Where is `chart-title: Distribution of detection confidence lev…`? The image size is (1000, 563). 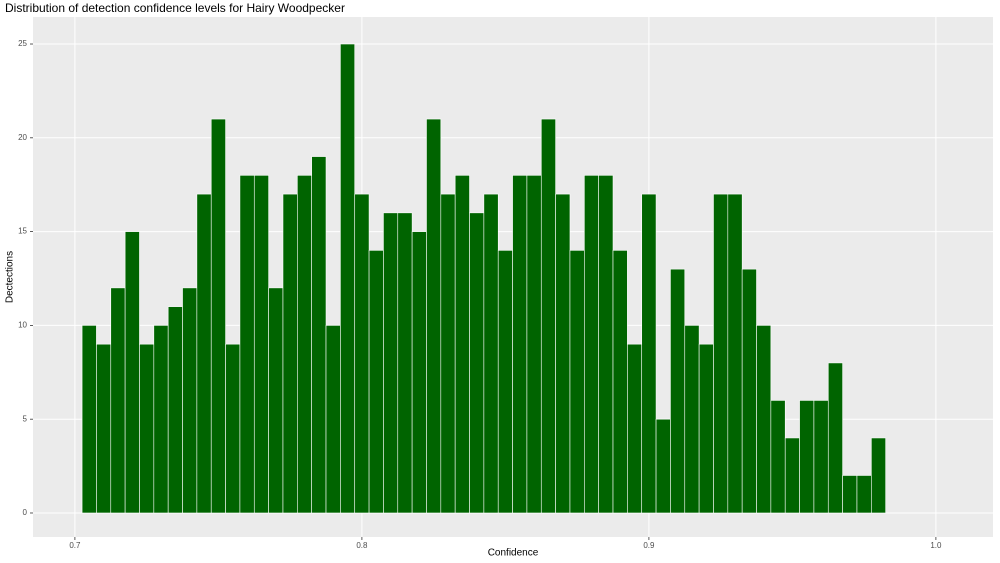 chart-title: Distribution of detection confidence lev… is located at coordinates (175, 8).